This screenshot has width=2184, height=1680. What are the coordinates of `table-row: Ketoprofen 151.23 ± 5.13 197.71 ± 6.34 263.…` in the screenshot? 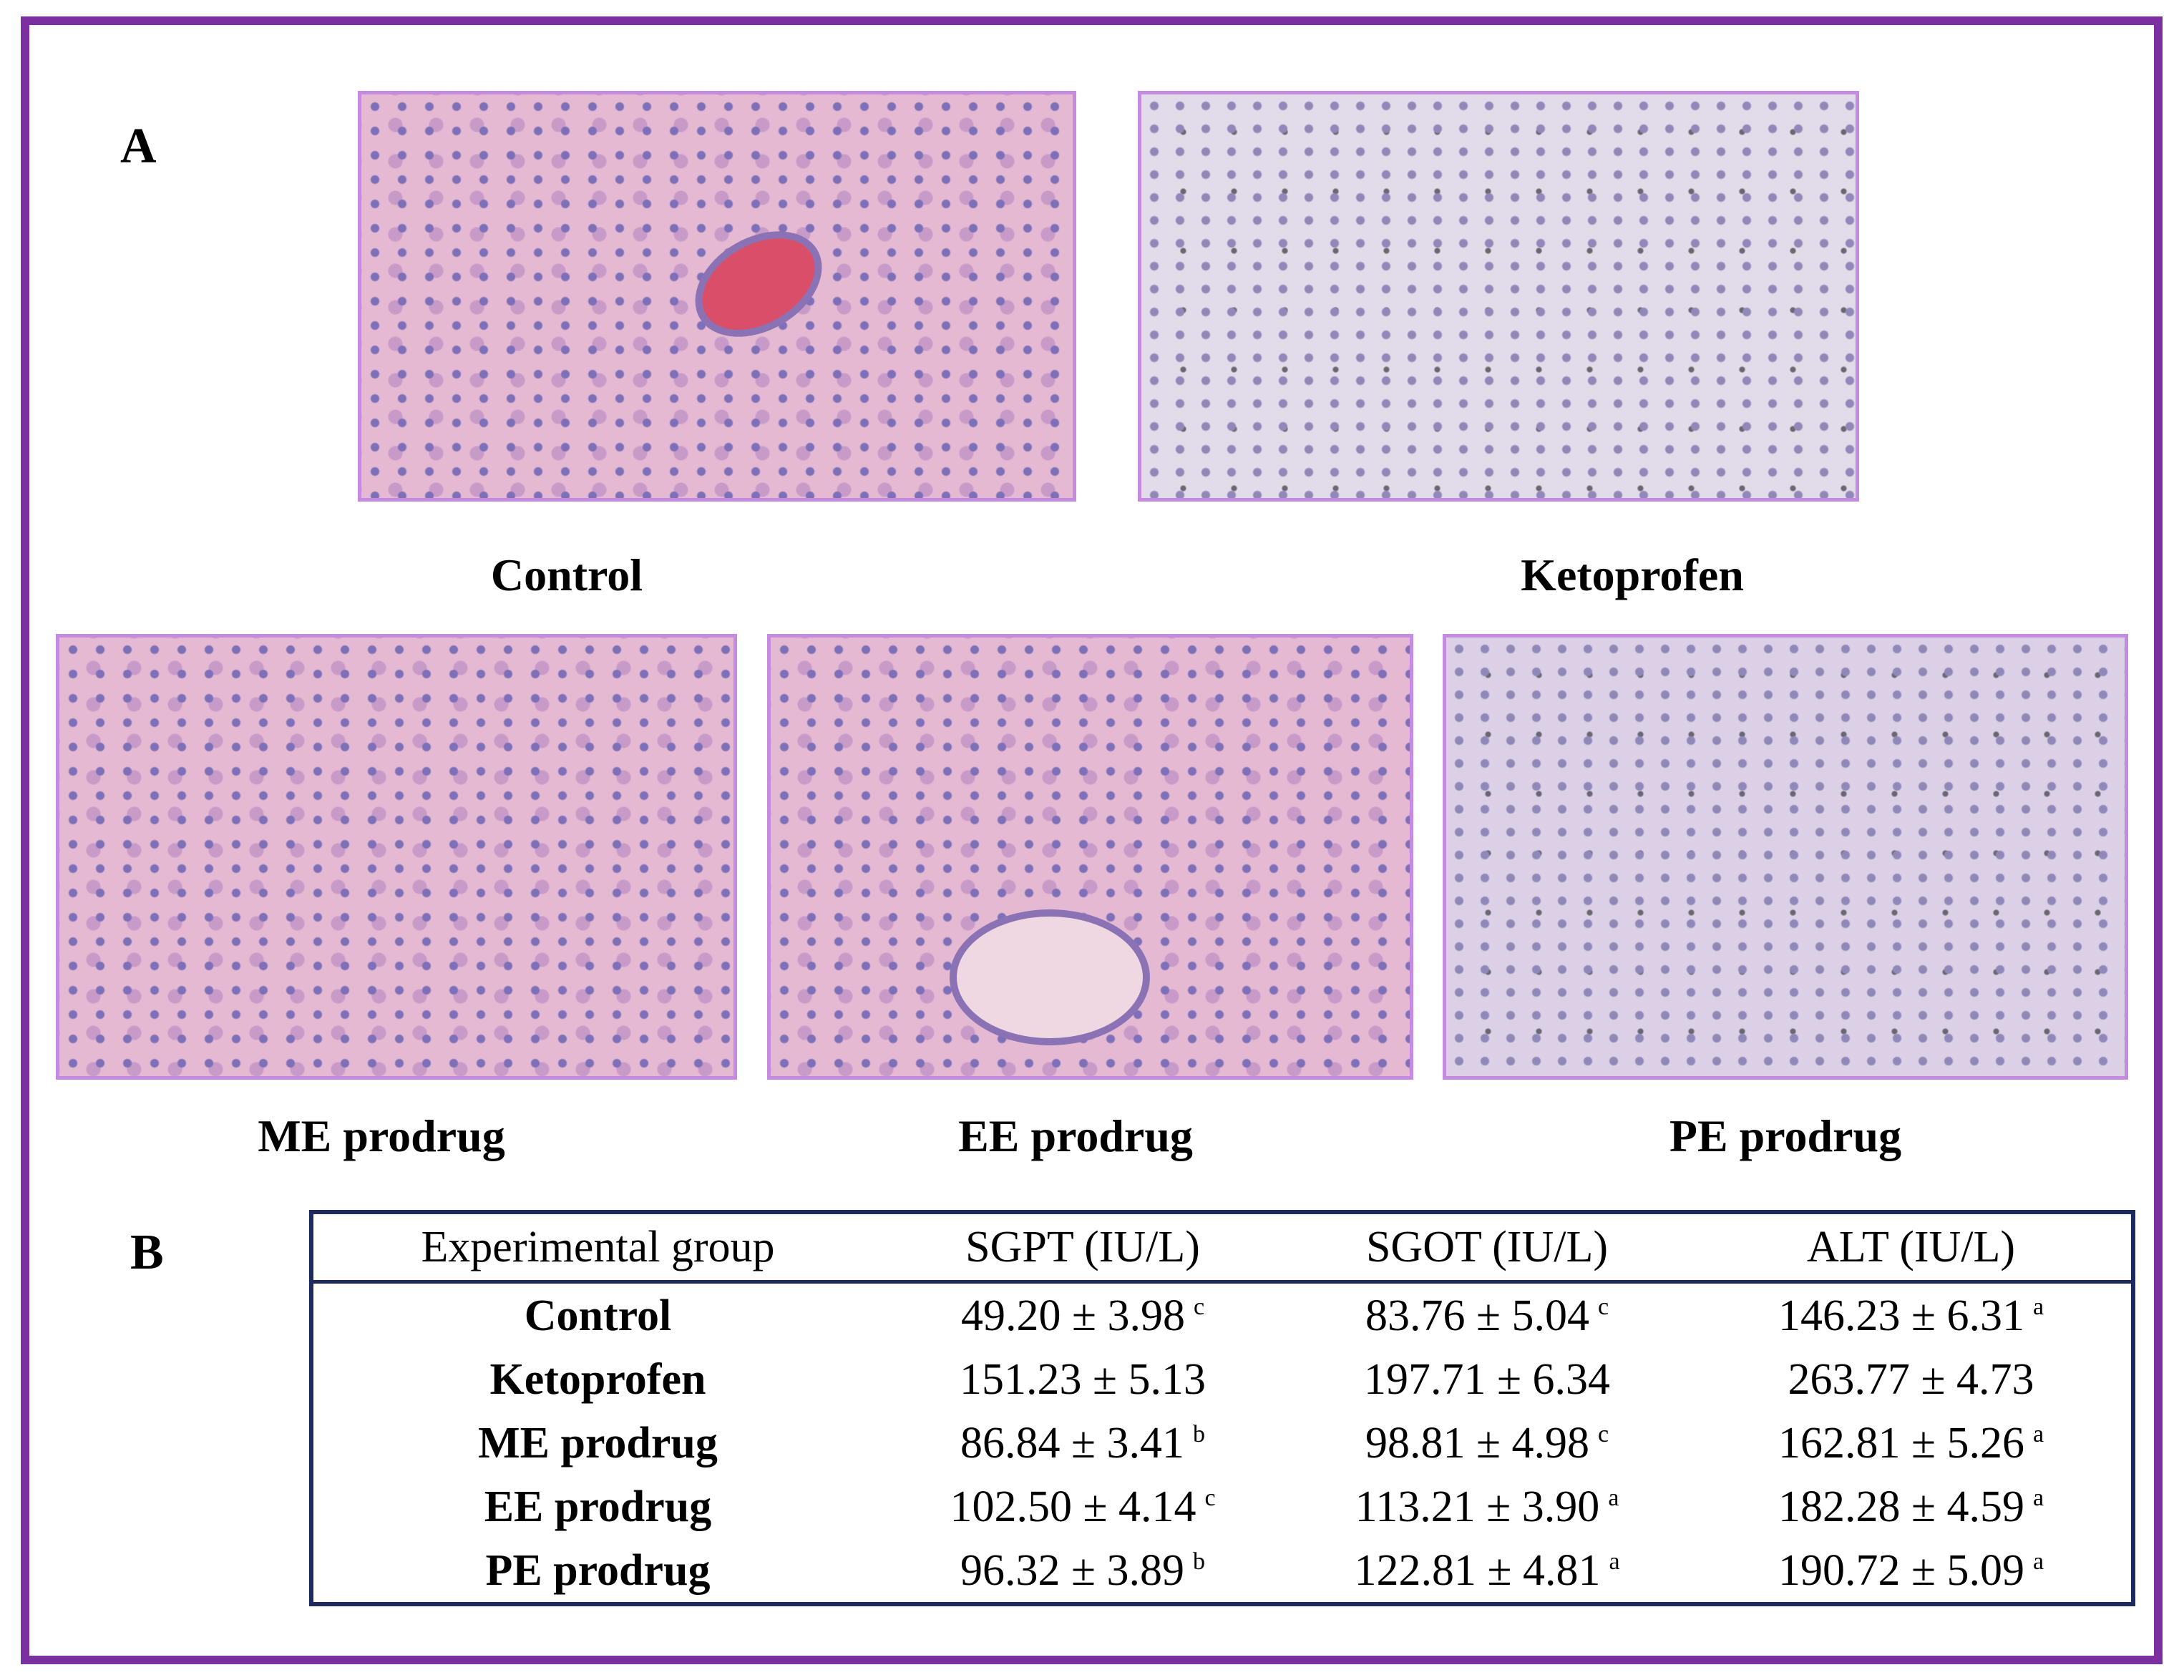 It's located at (1222, 1379).